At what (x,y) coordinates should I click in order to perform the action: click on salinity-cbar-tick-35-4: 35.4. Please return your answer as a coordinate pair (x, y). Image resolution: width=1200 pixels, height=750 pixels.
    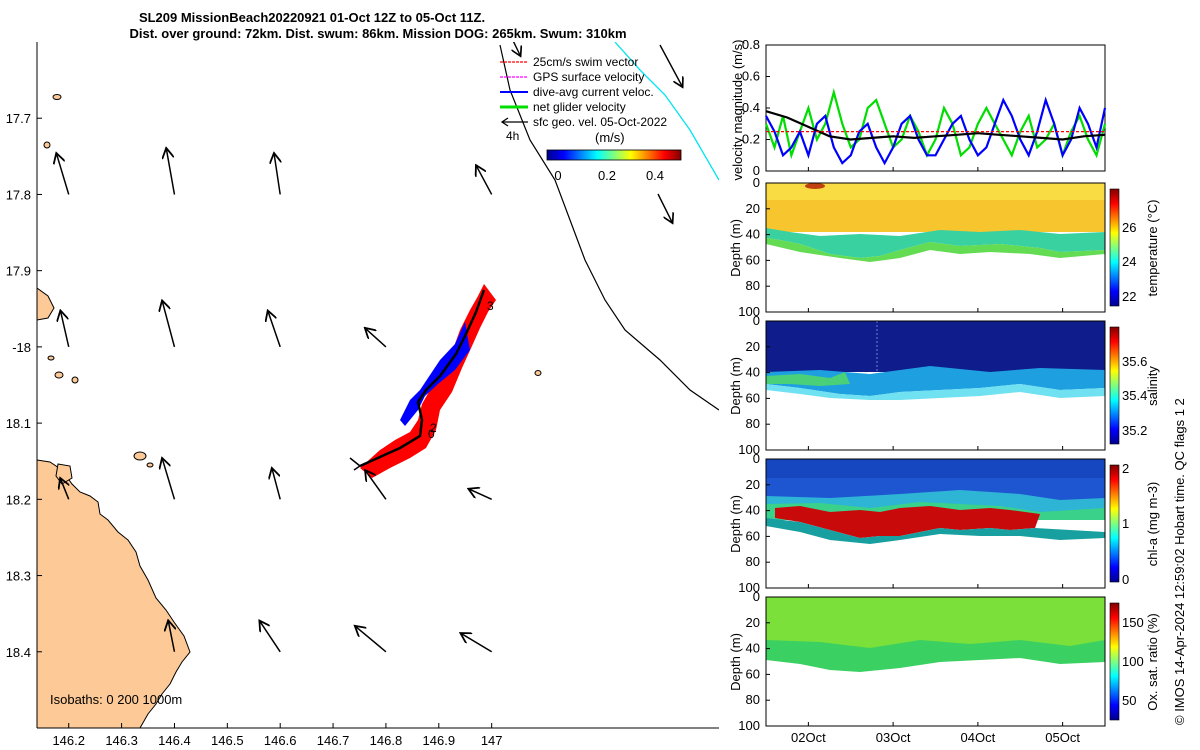
    Looking at the image, I should click on (1134, 395).